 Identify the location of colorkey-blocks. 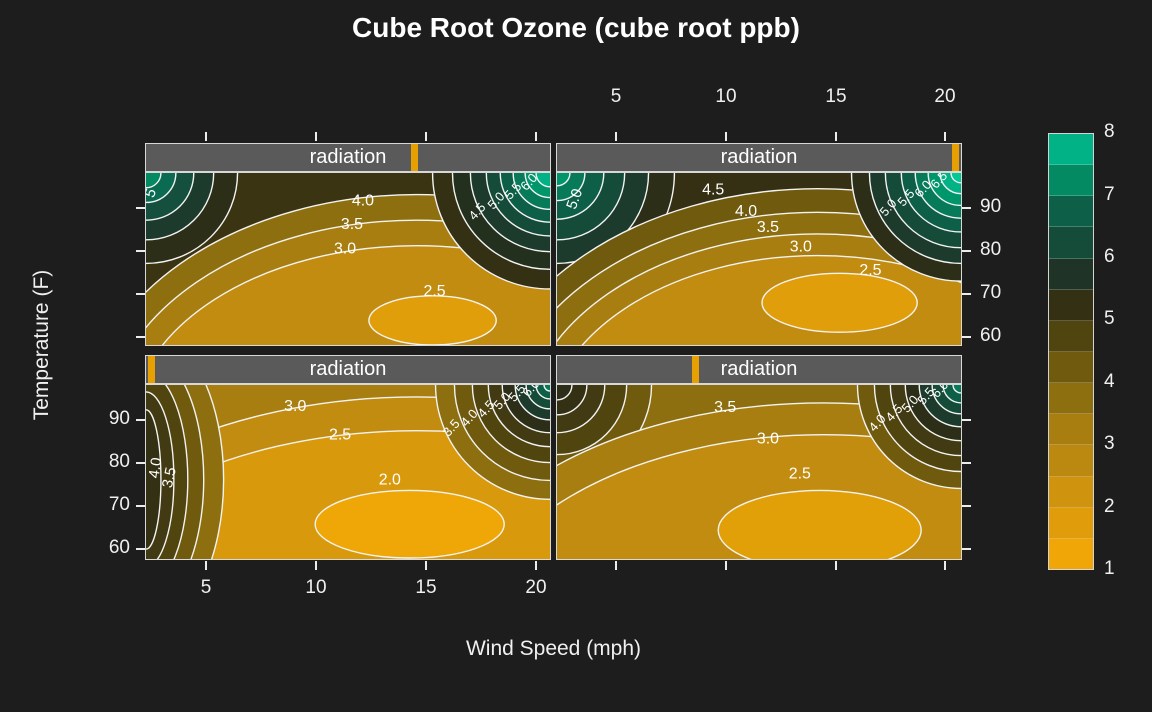
(1071, 351).